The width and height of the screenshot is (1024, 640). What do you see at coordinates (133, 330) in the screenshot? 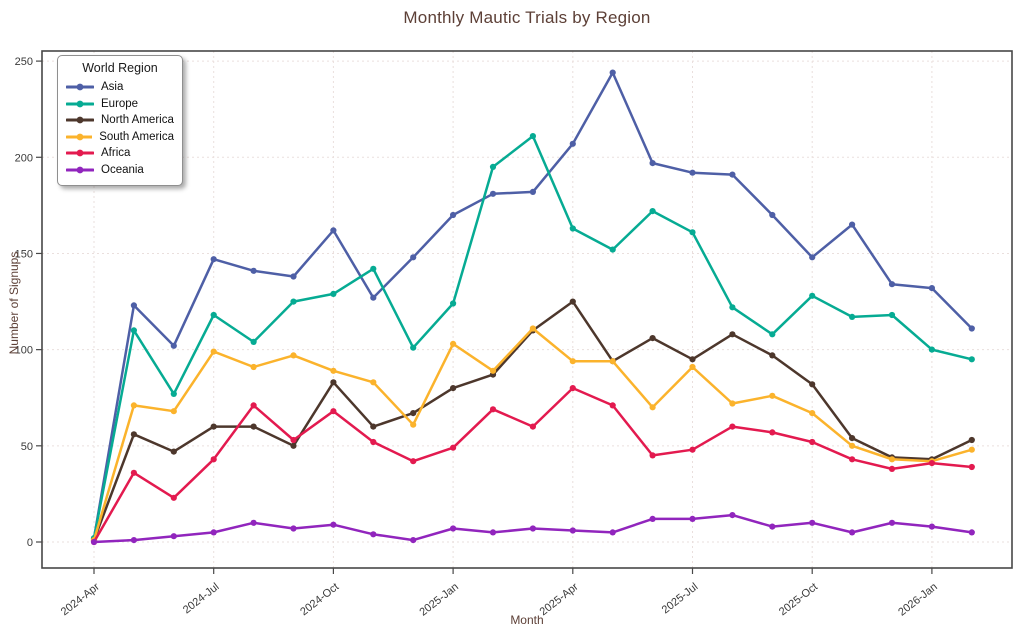
I see `marker-europe-2024-May` at bounding box center [133, 330].